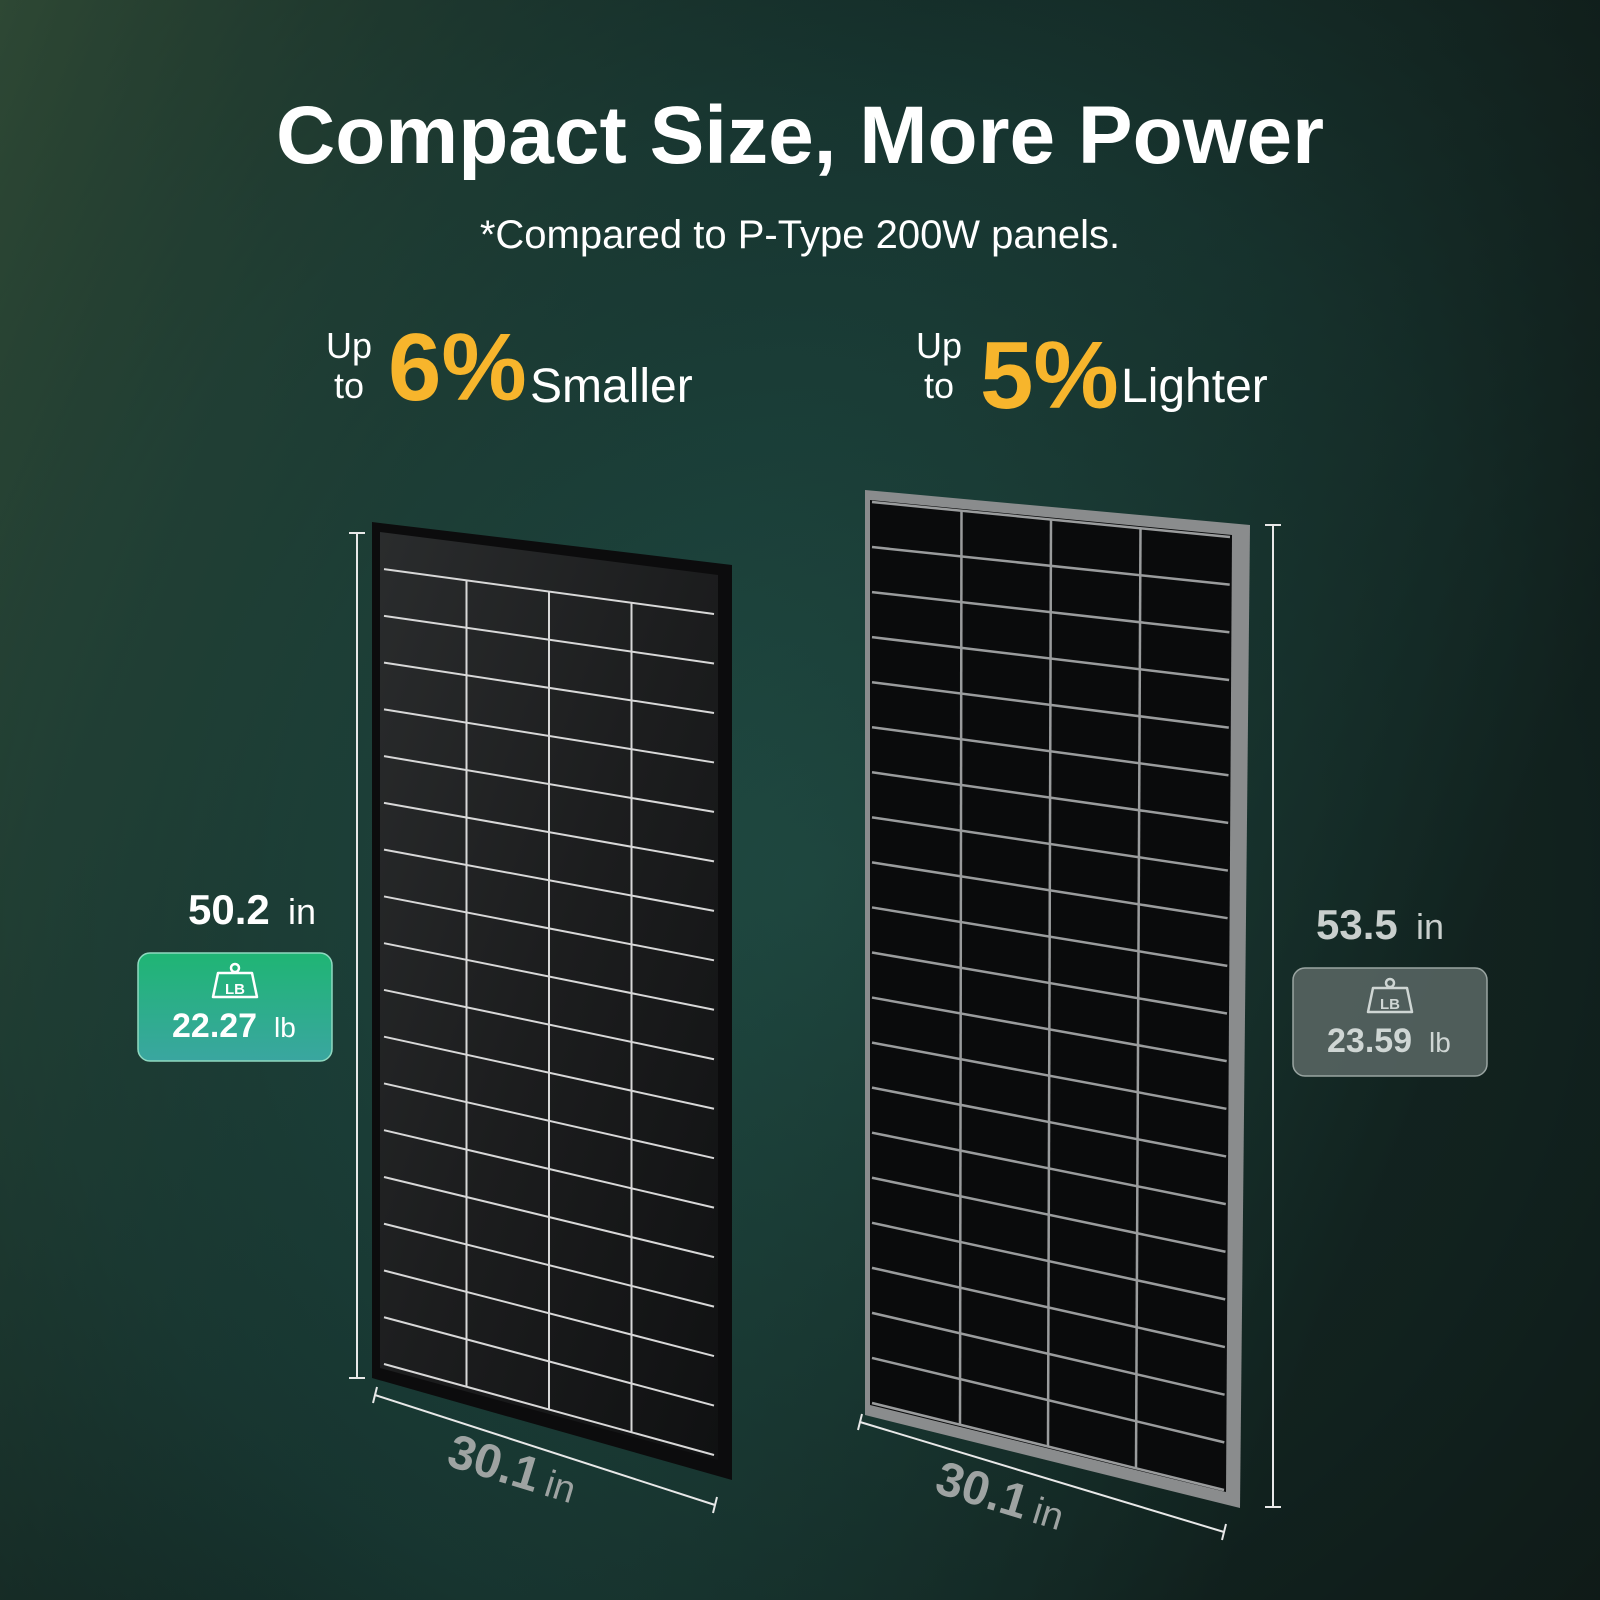 The height and width of the screenshot is (1600, 1600). I want to click on claim-percent: 5%, so click(1049, 375).